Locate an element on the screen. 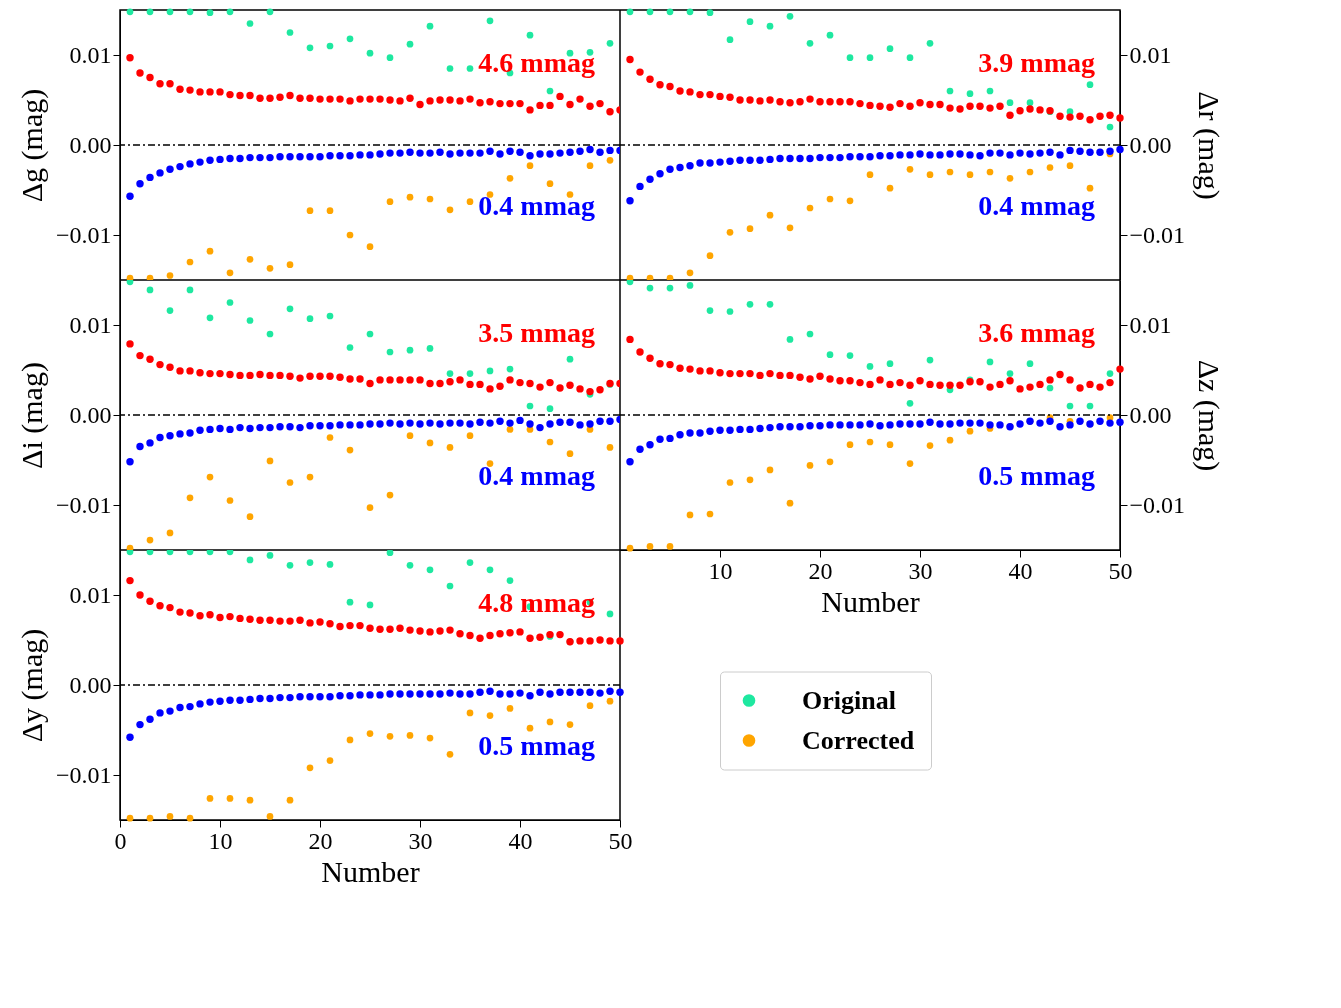  y-axis-title: Δi (mag) is located at coordinates (31, 415).